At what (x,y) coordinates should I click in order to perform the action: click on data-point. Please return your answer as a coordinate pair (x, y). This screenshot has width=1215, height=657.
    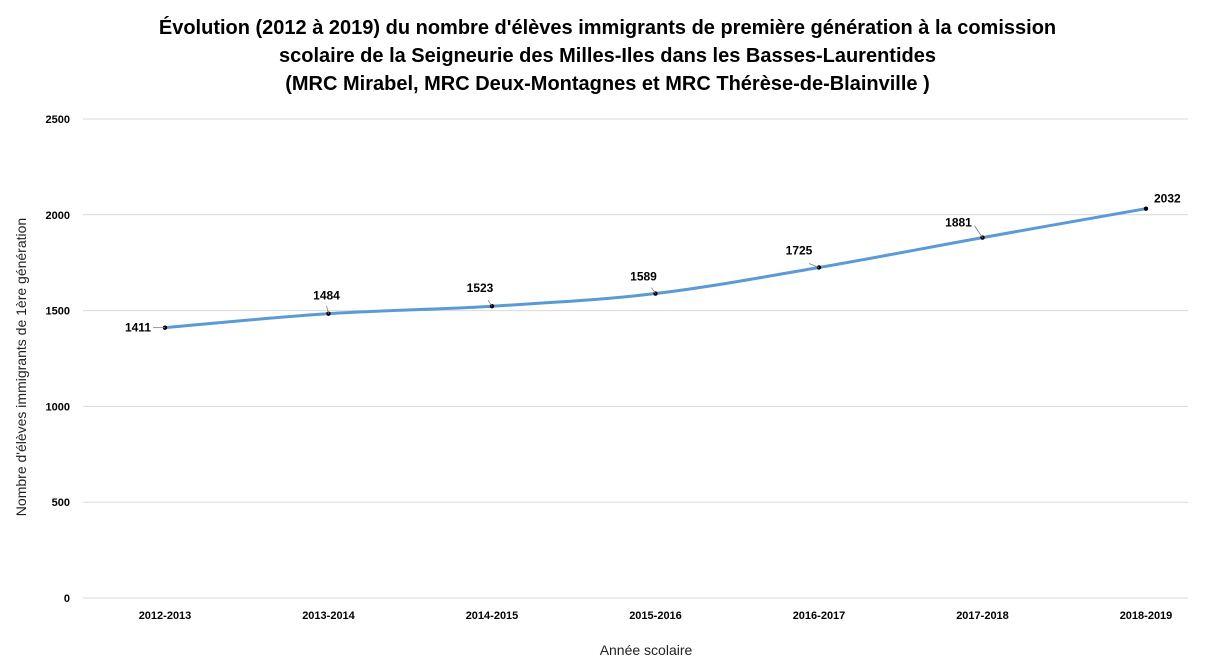
    Looking at the image, I should click on (1146, 208).